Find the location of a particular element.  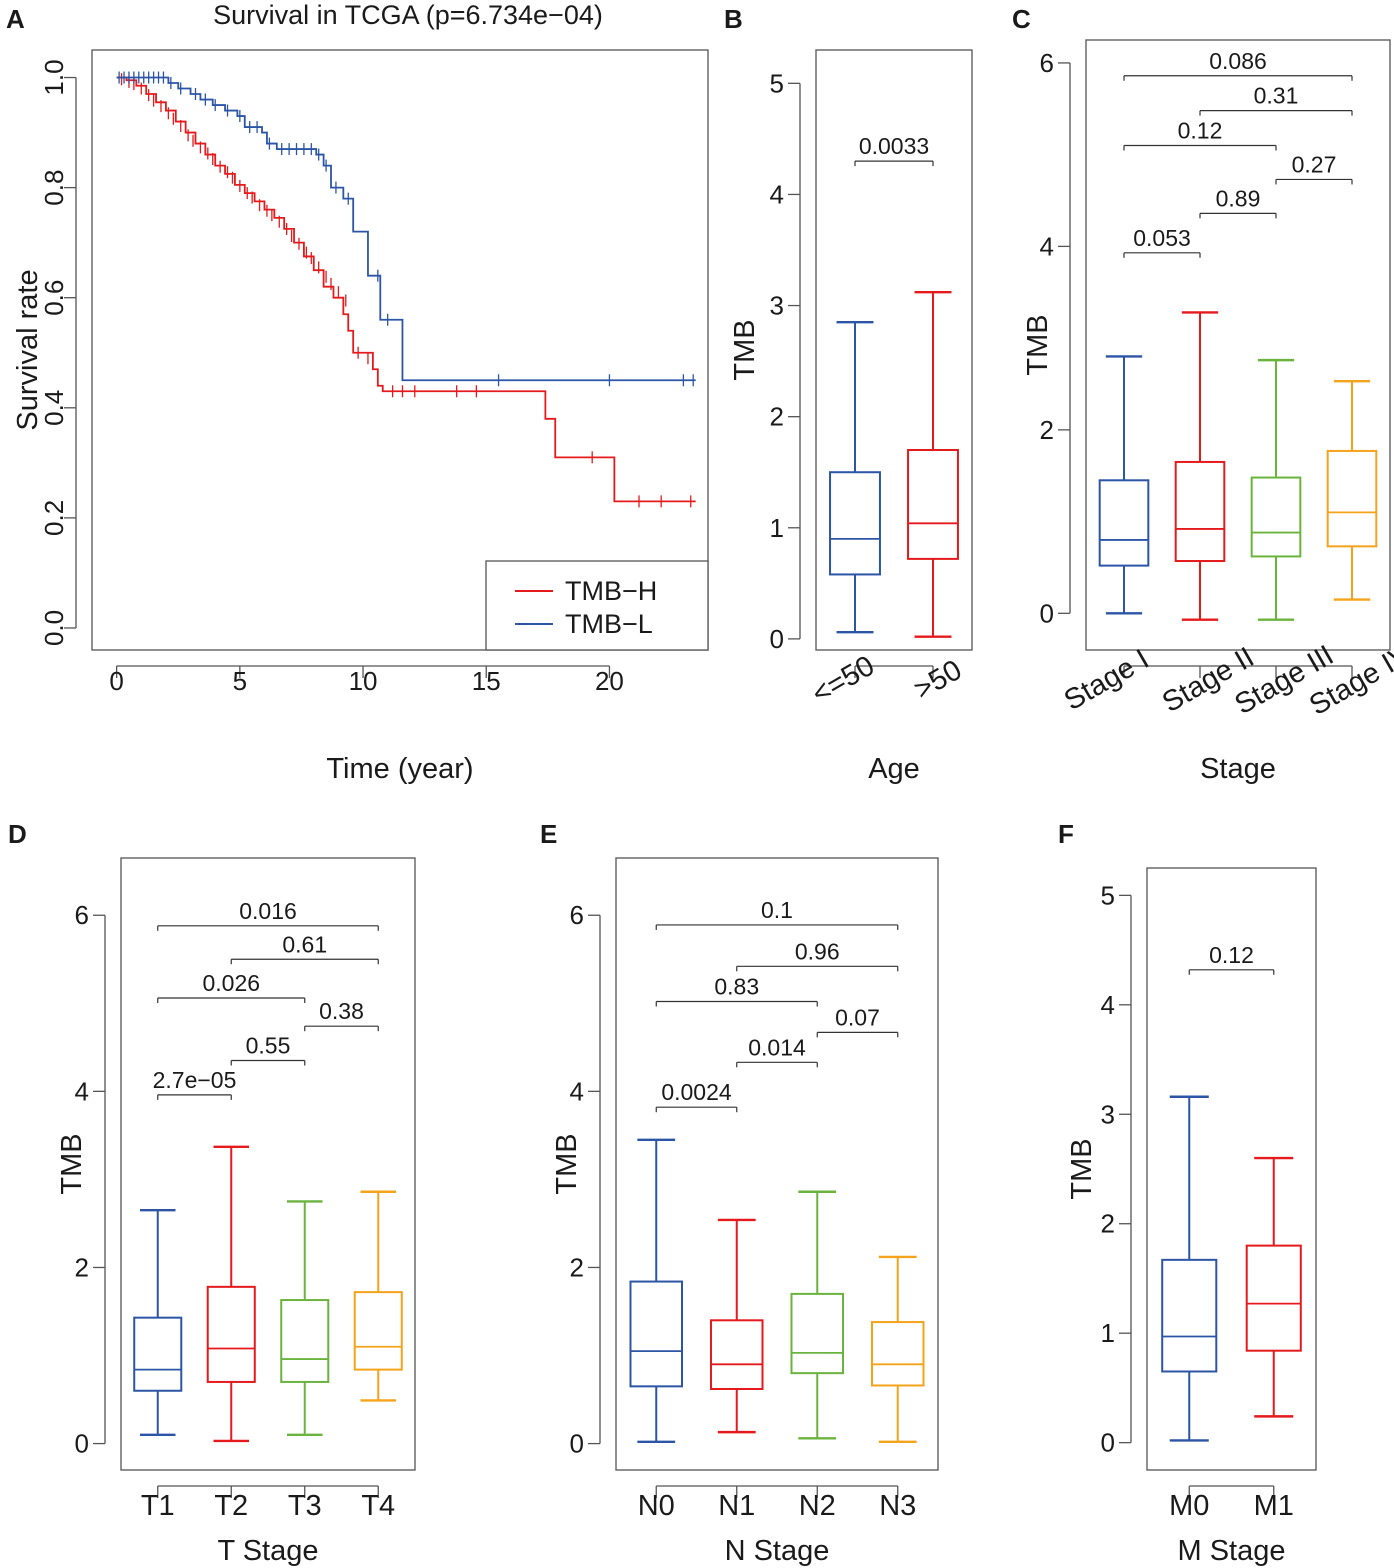

y-axis-label: Survival rate is located at coordinates (28, 349).